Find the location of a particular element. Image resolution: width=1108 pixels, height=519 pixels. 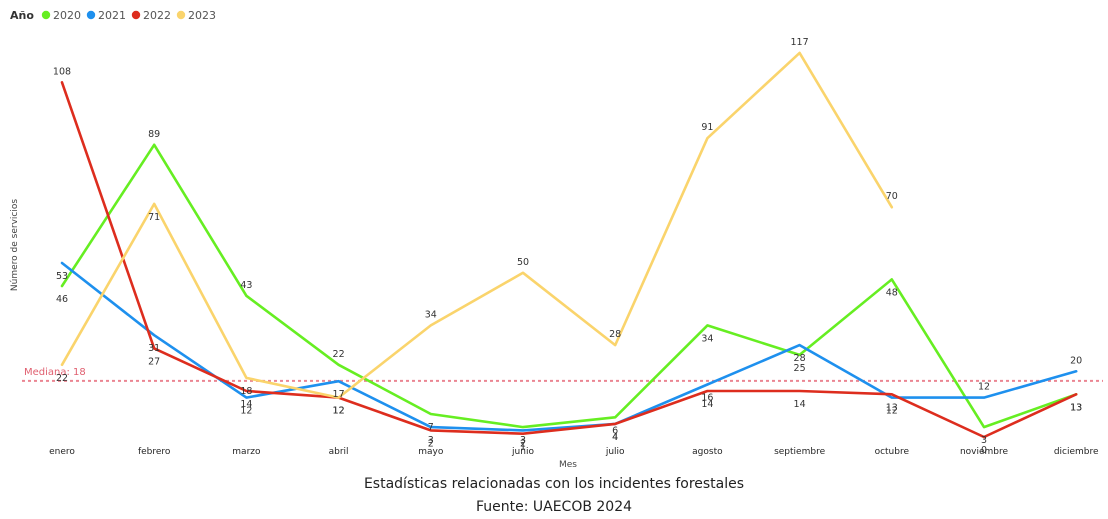

x-tick-junio: junio is located at coordinates (522, 452).